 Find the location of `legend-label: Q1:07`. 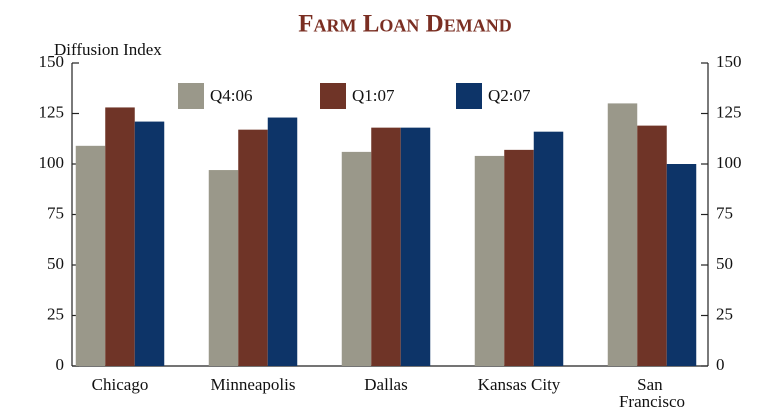

legend-label: Q1:07 is located at coordinates (373, 95).